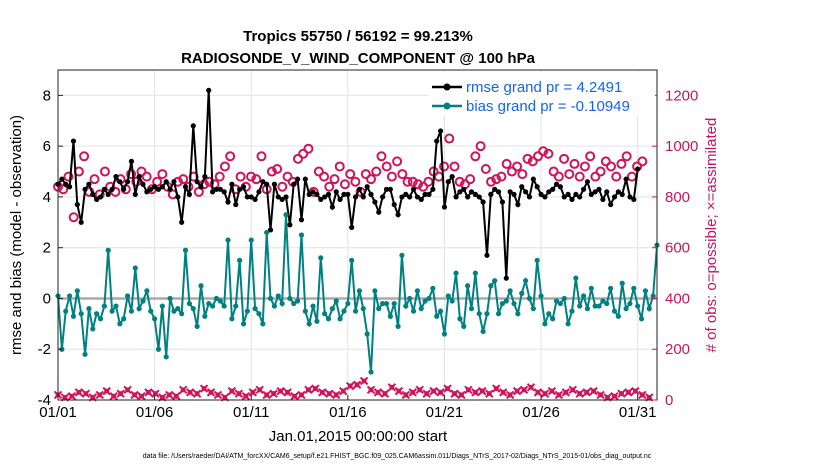  I want to click on y-tick-label-right: 0, so click(669, 400).